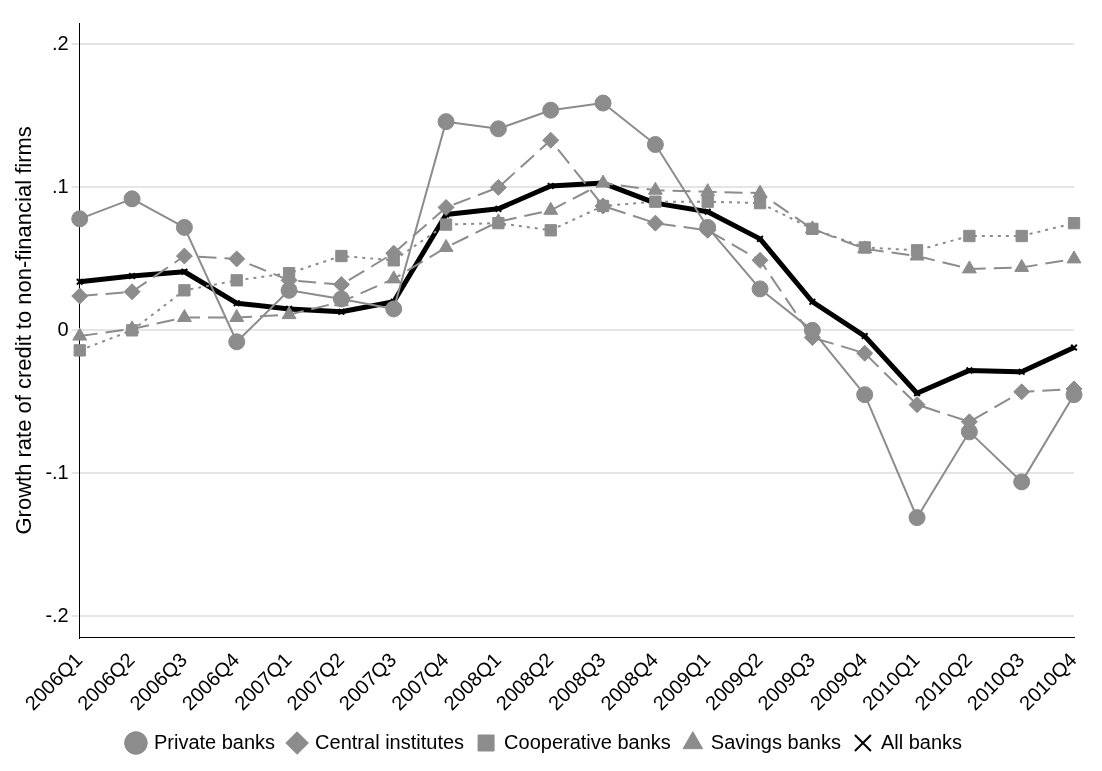  What do you see at coordinates (60, 185) in the screenshot?
I see `y-tick-label: .1` at bounding box center [60, 185].